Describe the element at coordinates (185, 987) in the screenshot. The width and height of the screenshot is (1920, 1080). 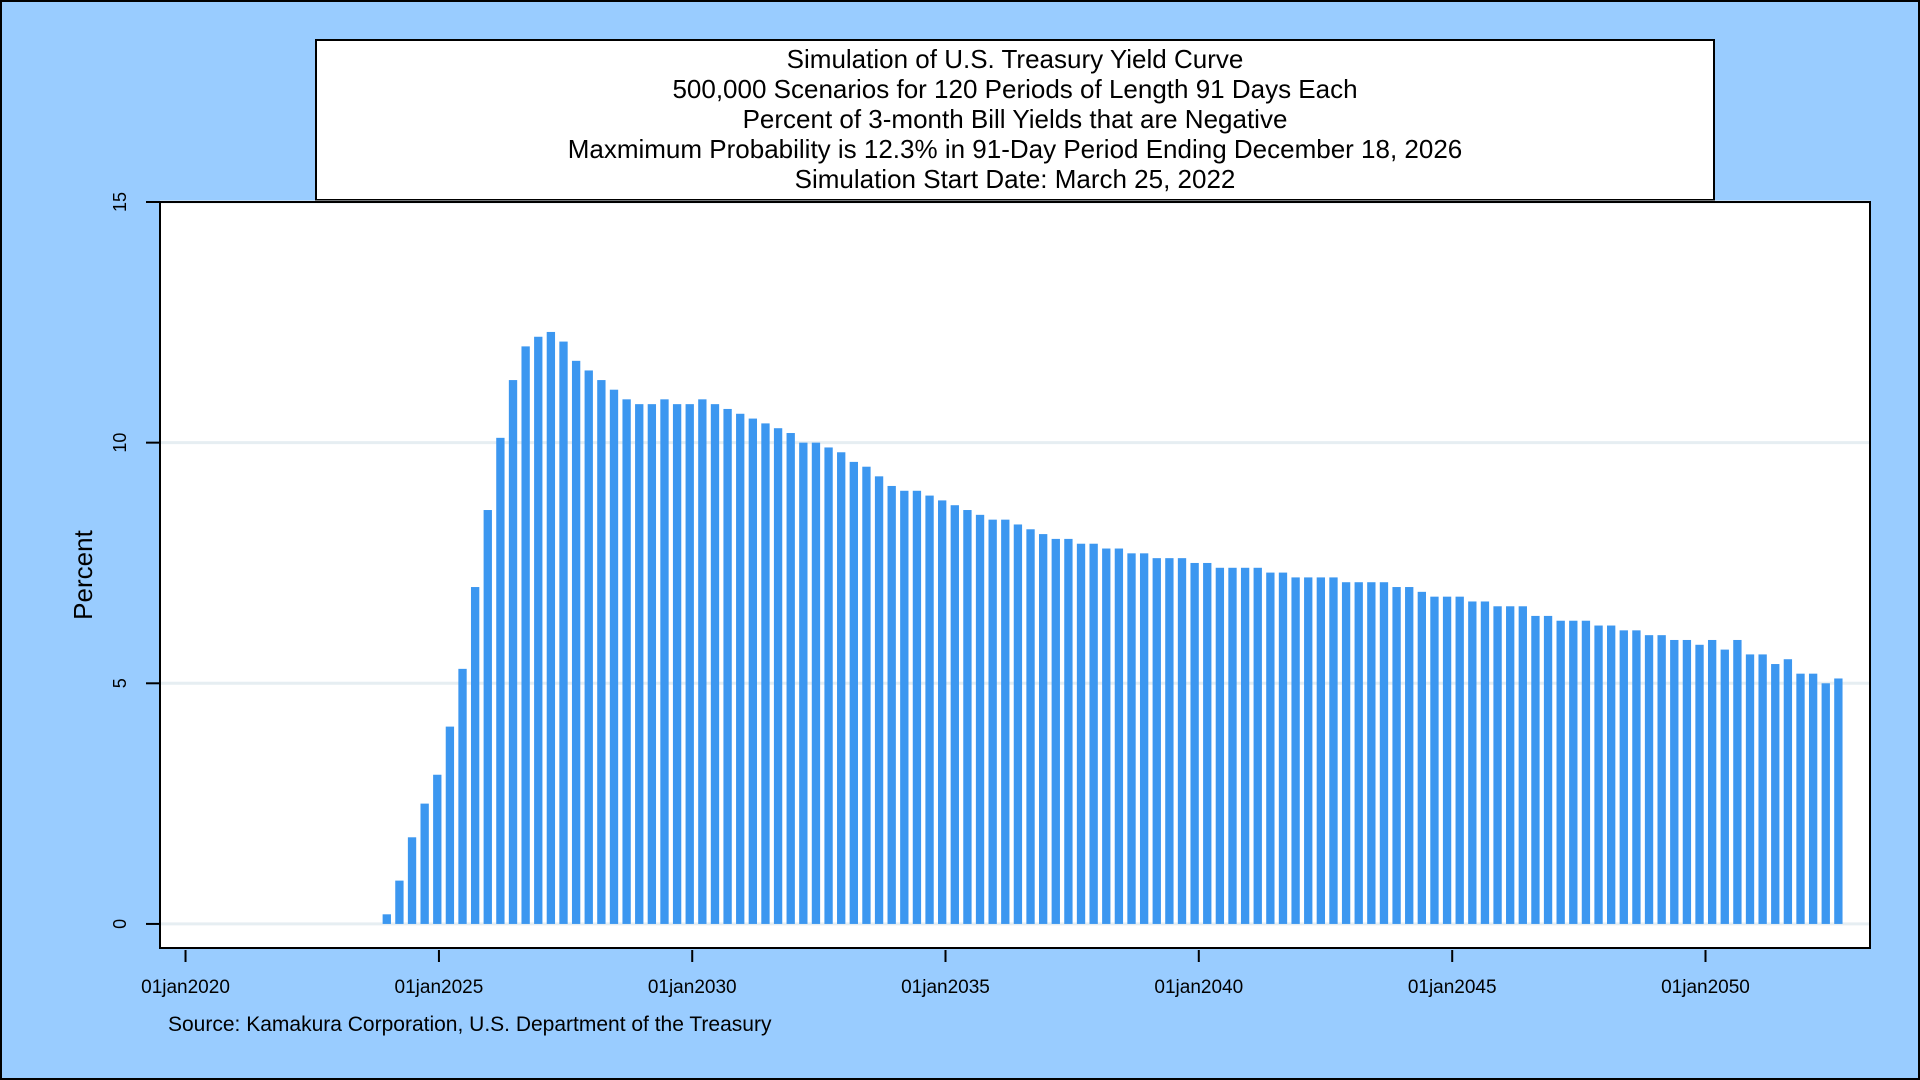
I see `x-tick-label: 01jan2020` at that location.